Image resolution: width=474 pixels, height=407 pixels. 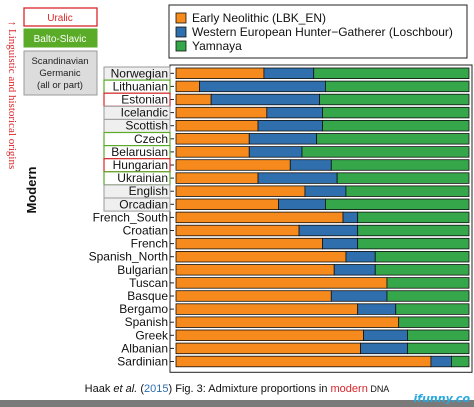 What do you see at coordinates (125, 389) in the screenshot?
I see `caption-etal: et al.` at bounding box center [125, 389].